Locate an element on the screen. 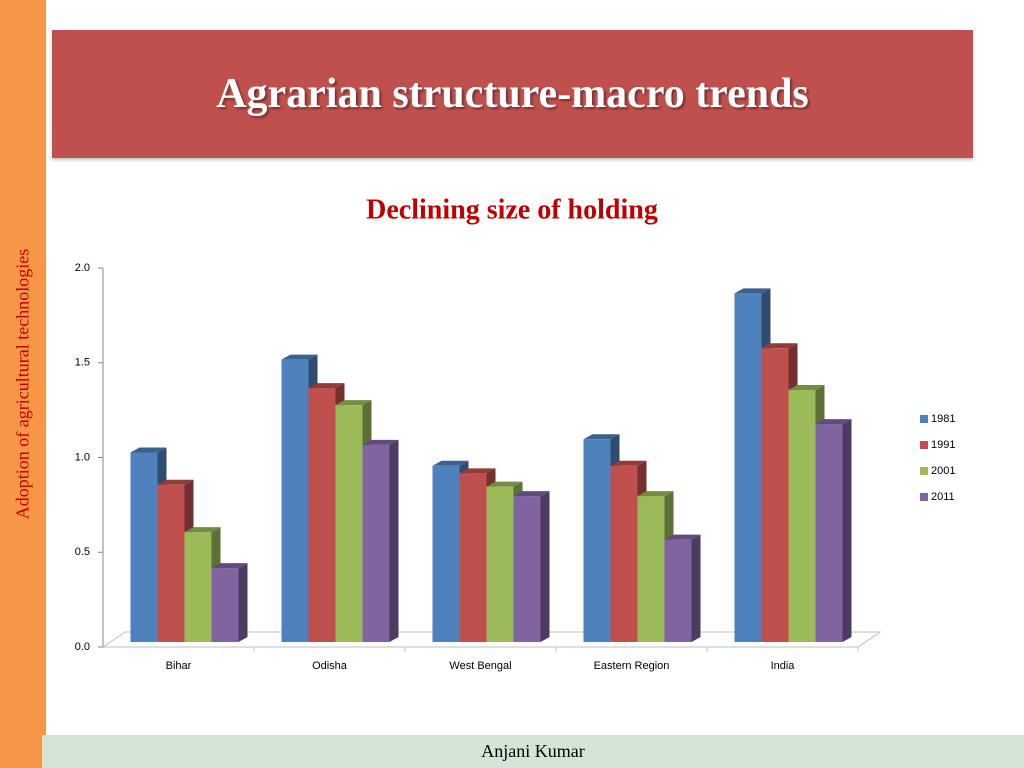 This screenshot has height=768, width=1024. author: Anjani Kumar is located at coordinates (533, 751).